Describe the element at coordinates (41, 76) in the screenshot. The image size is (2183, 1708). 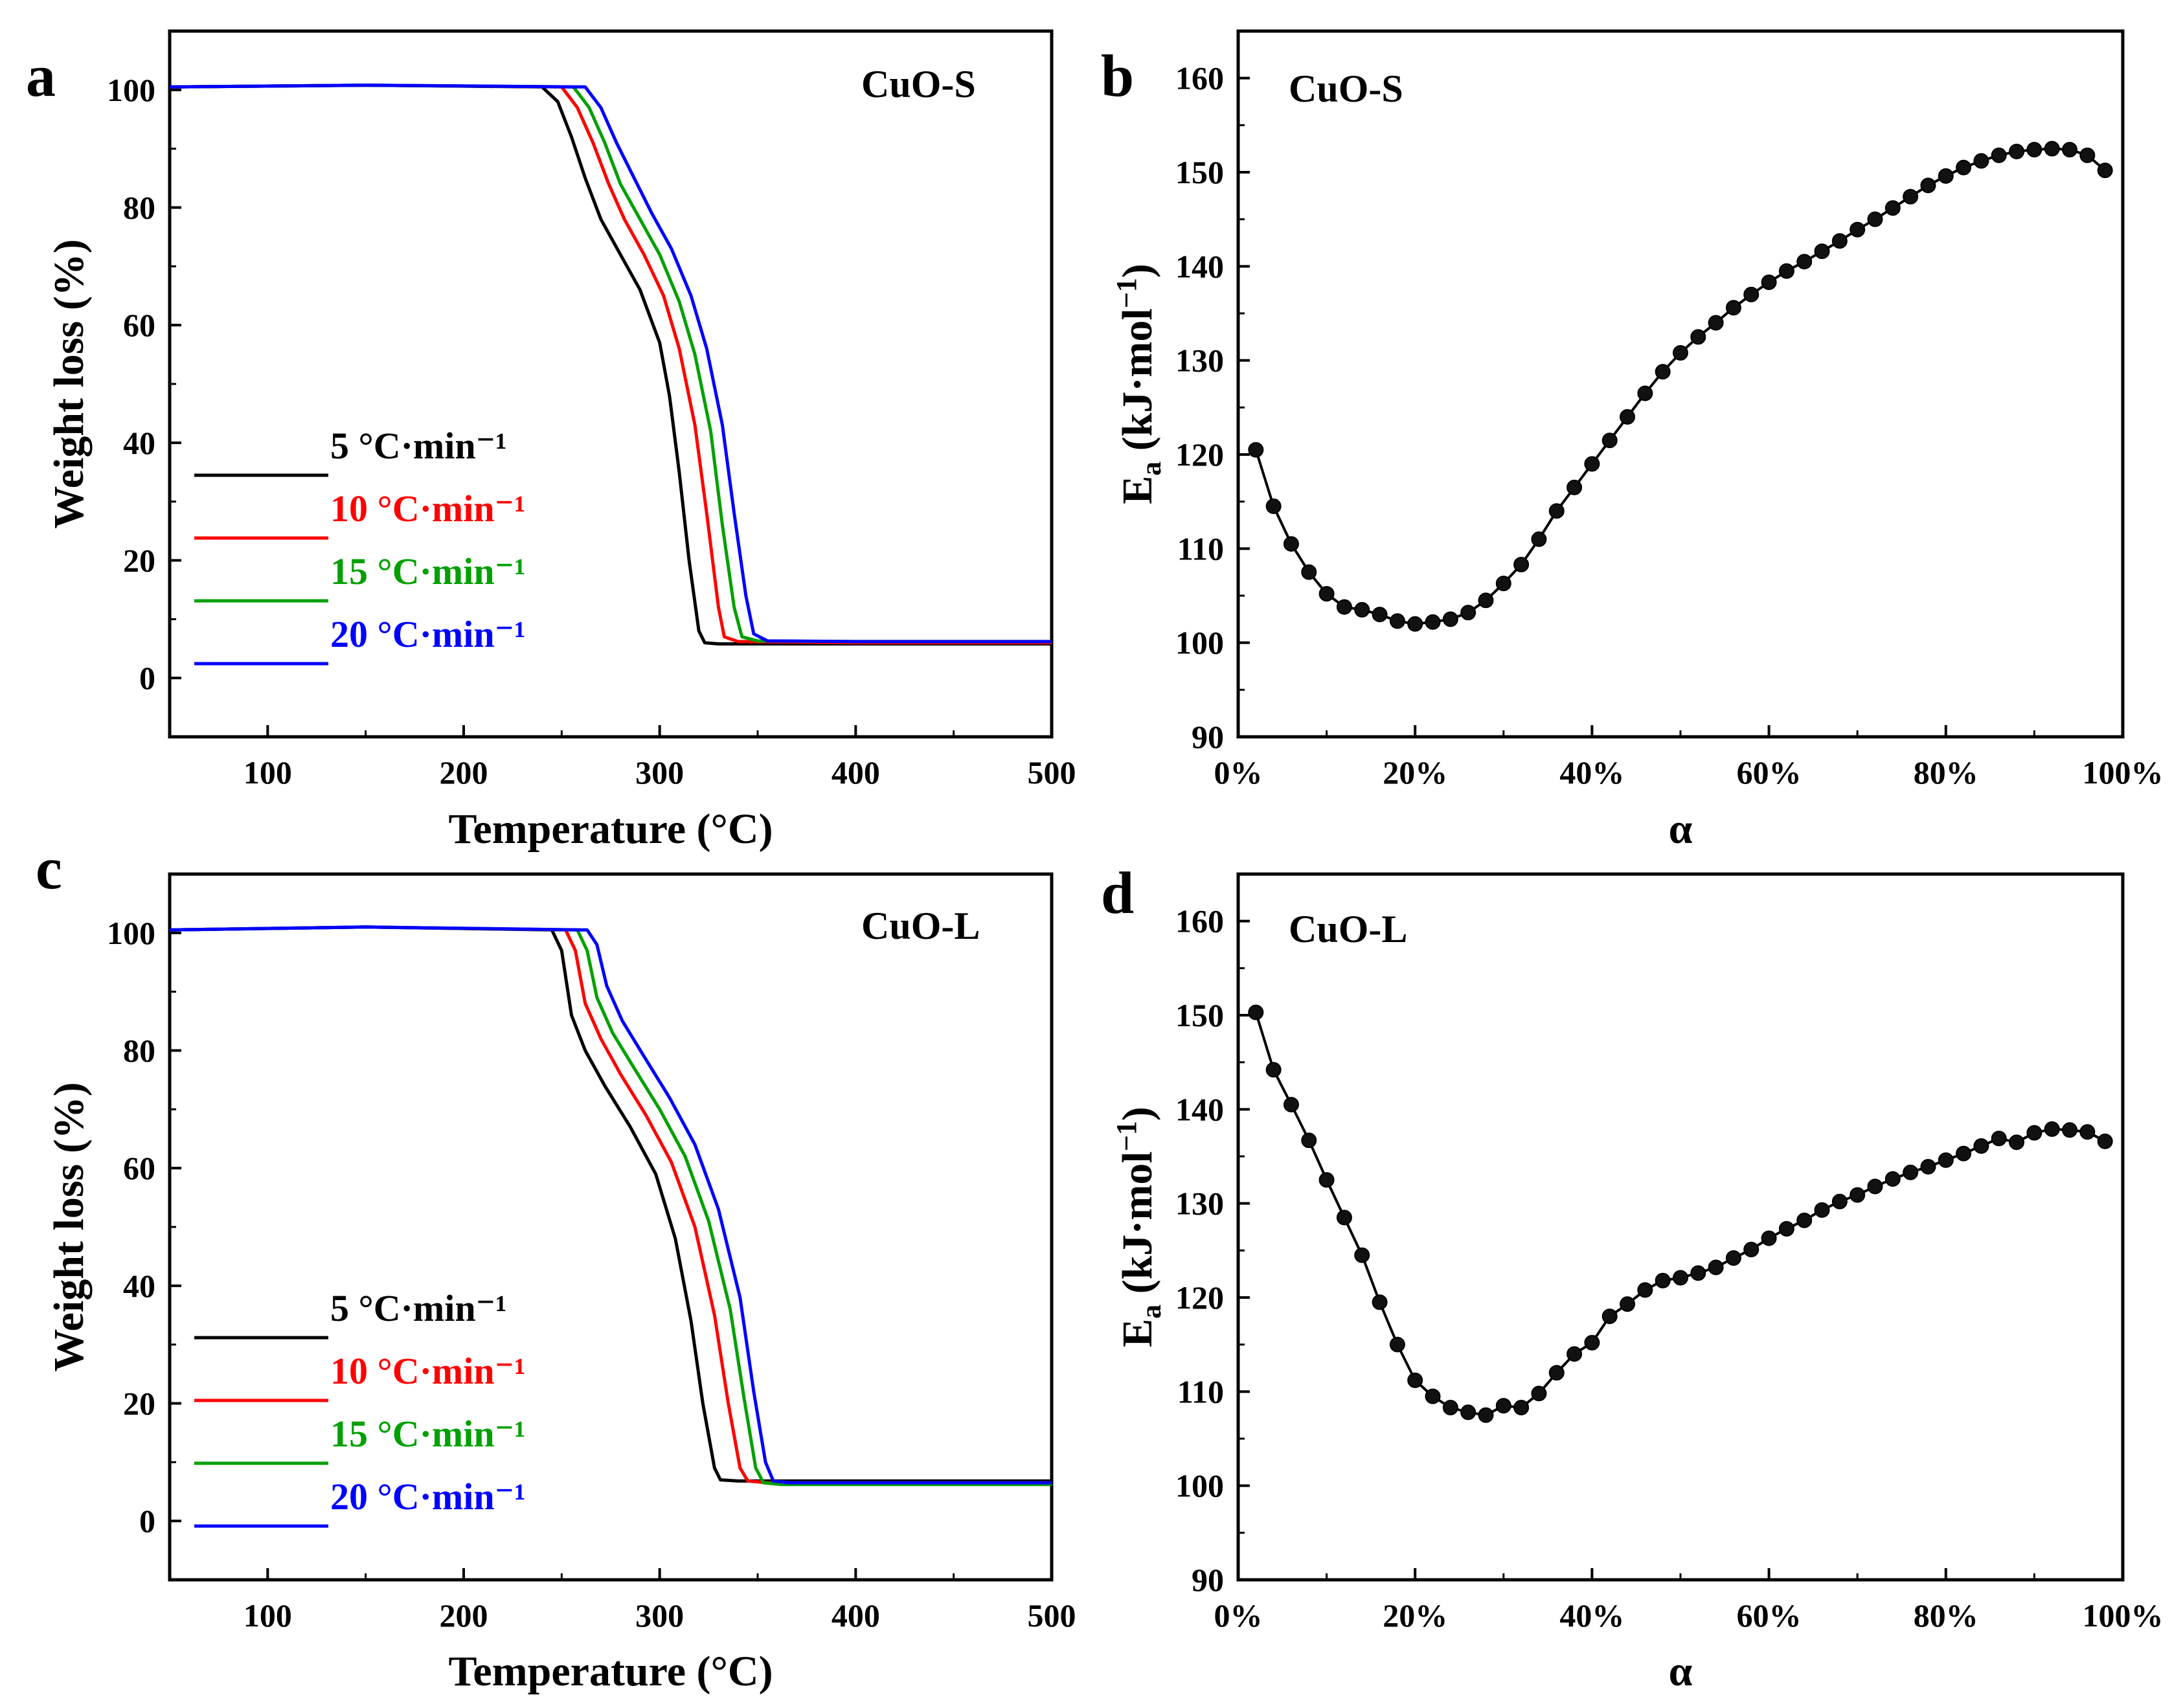
I see `panel-a-letter: a` at that location.